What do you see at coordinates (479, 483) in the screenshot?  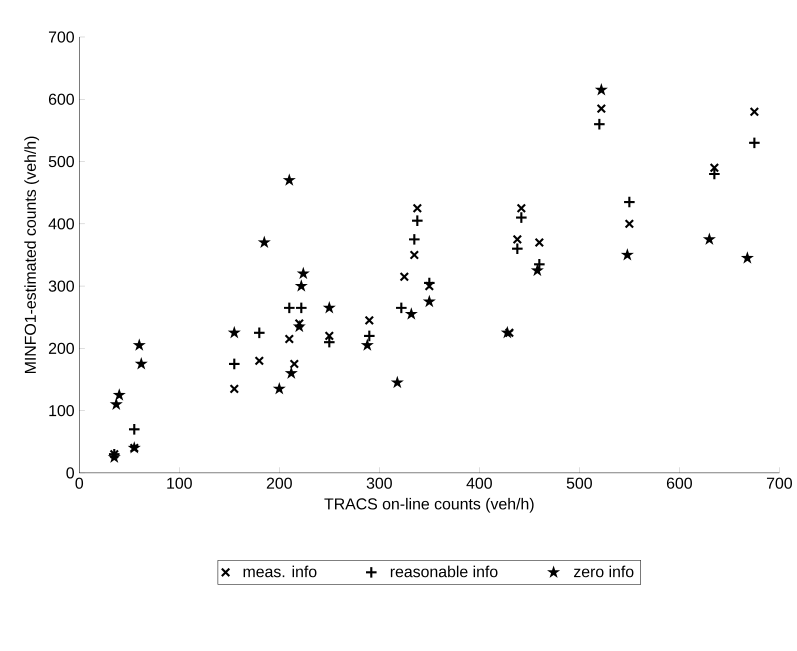 I see `x-tick-label: 400` at bounding box center [479, 483].